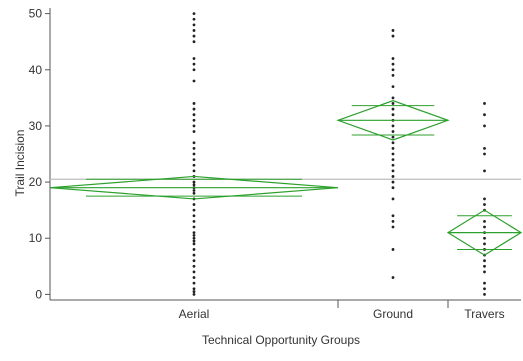 The image size is (523, 361). Describe the element at coordinates (36, 126) in the screenshot. I see `y-tick-label: 30` at that location.